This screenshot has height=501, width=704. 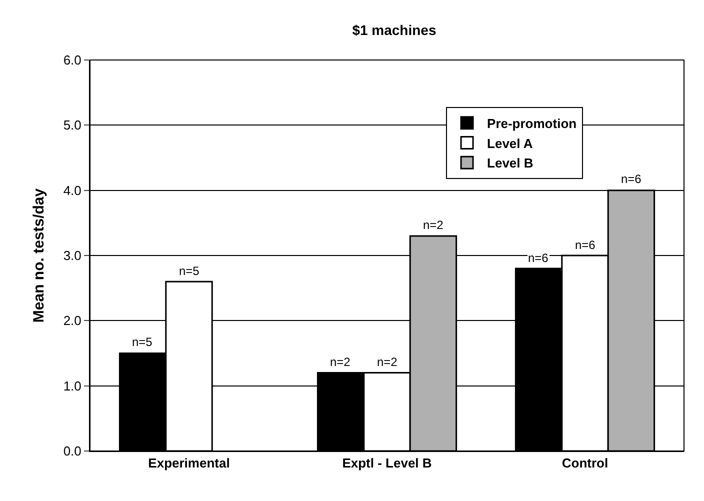 I want to click on y-tick-label: 5.0, so click(x=72, y=125).